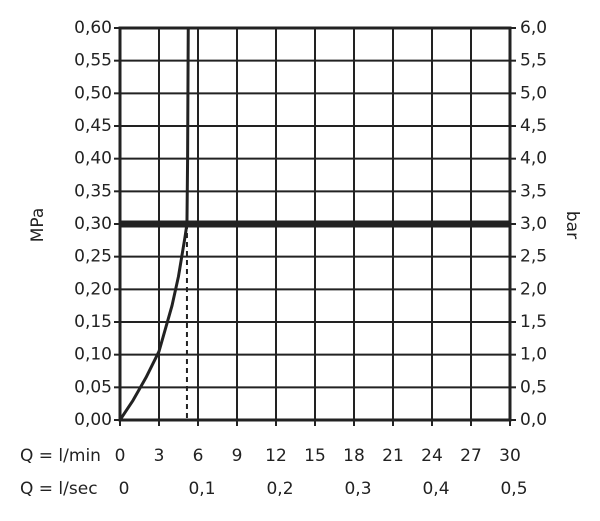 This screenshot has height=521, width=600. What do you see at coordinates (59, 489) in the screenshot?
I see `x2-axis-label: Q = l/sec` at bounding box center [59, 489].